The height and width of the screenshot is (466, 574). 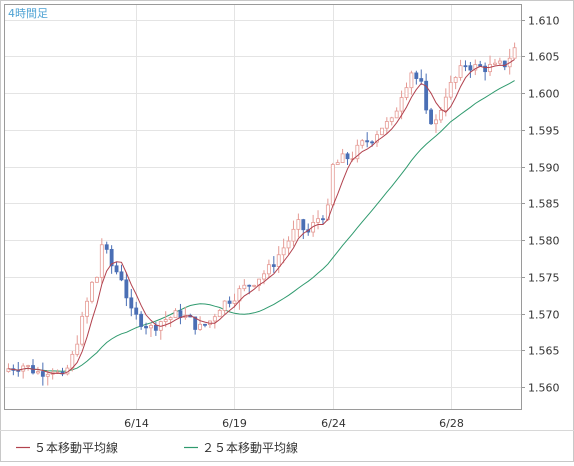 What do you see at coordinates (544, 204) in the screenshot?
I see `y-tick-label: 1.585` at bounding box center [544, 204].